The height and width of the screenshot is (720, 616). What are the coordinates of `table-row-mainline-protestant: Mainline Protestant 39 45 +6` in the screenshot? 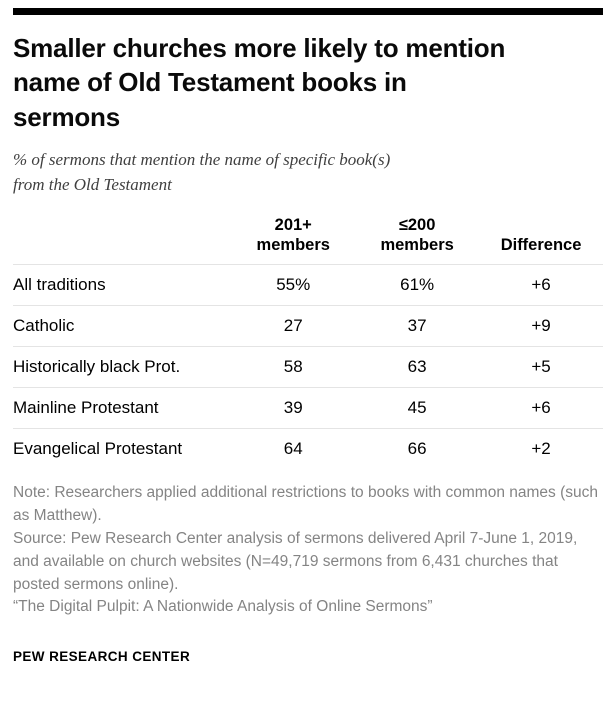 It's located at (308, 408).